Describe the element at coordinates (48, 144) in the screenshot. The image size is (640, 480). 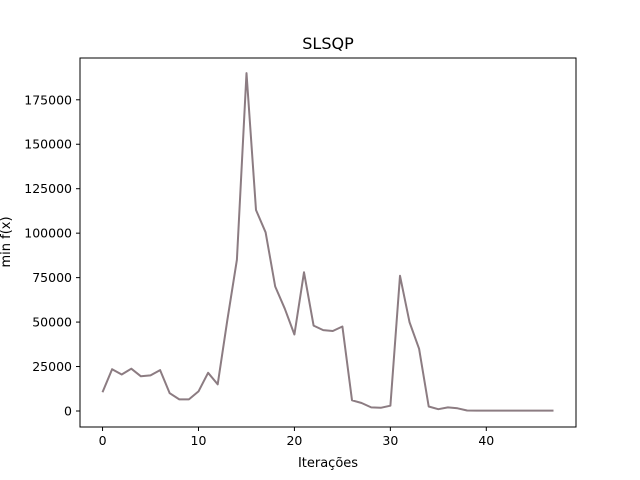
I see `y-tick-label: 150000` at that location.